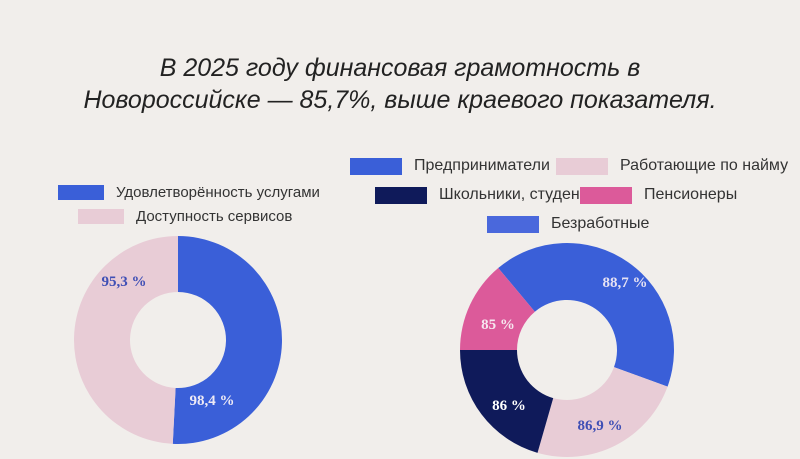 This screenshot has width=800, height=459. What do you see at coordinates (212, 401) in the screenshot?
I see `data-label: 98,4 %` at bounding box center [212, 401].